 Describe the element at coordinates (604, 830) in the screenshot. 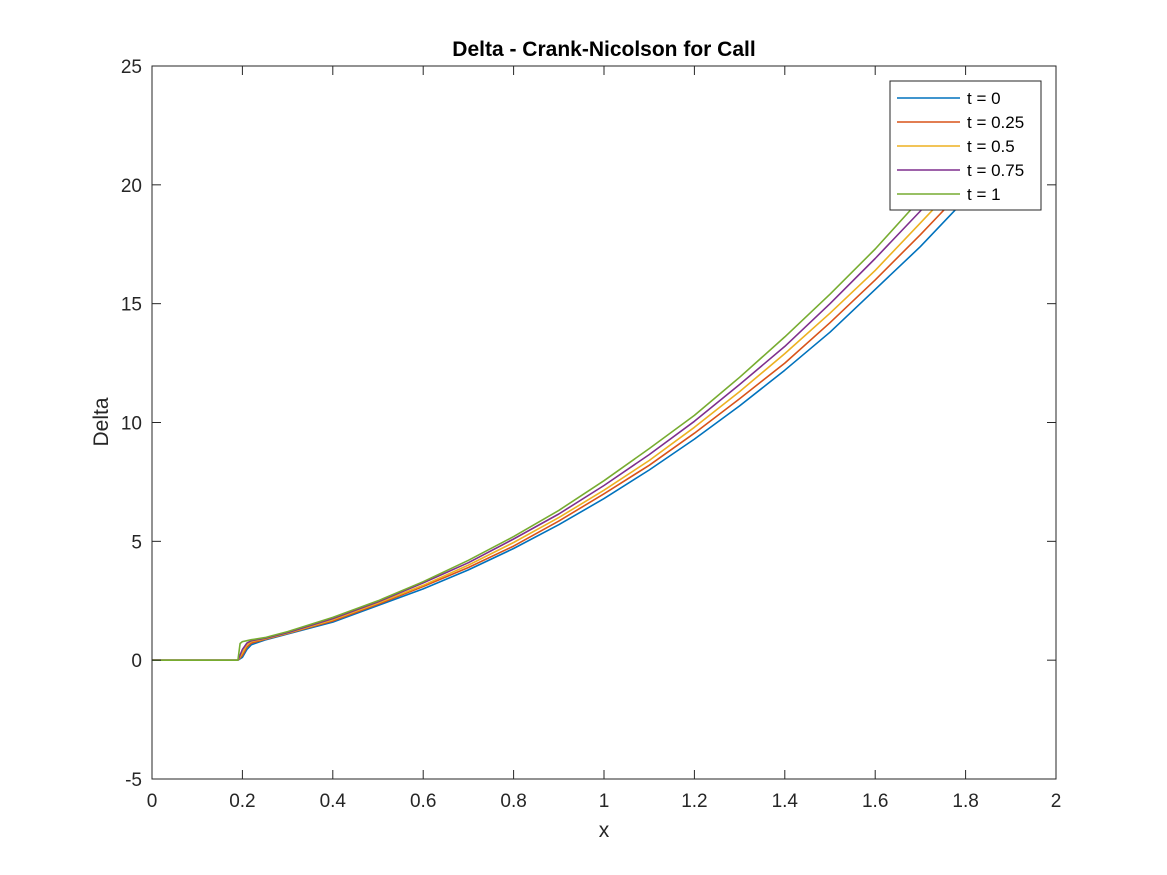

I see `x-axis-label: x` at that location.